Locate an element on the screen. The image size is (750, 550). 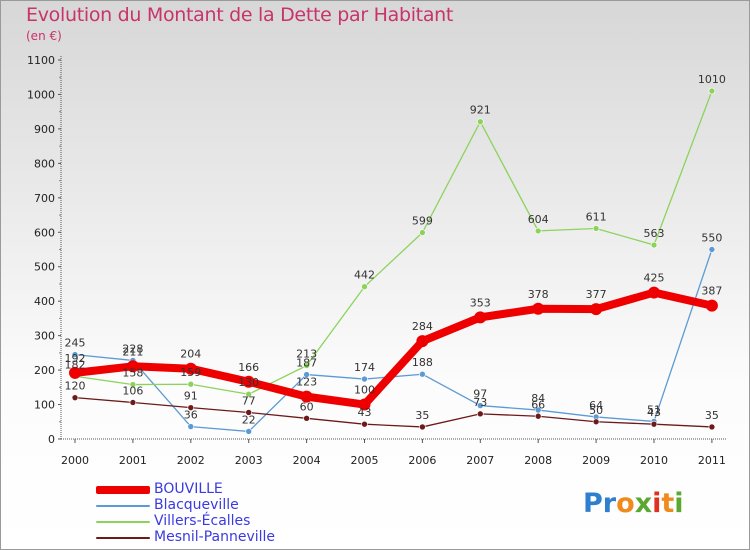
data-label-mesnil-panneville: 43 is located at coordinates (654, 412).